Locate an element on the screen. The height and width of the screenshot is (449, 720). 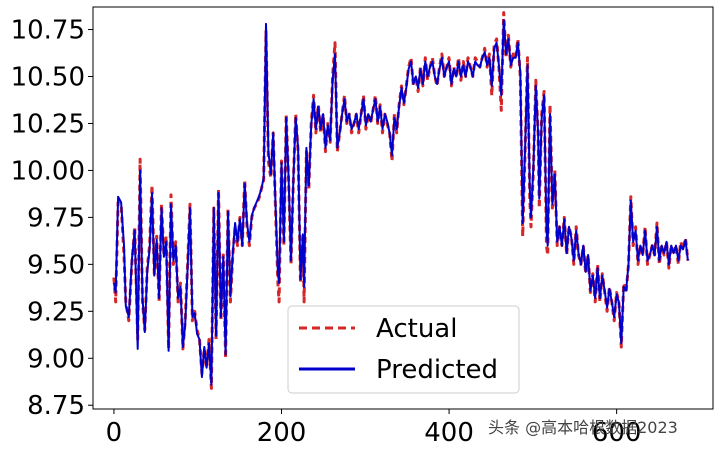
legend-actual-label: Actual is located at coordinates (416, 329).